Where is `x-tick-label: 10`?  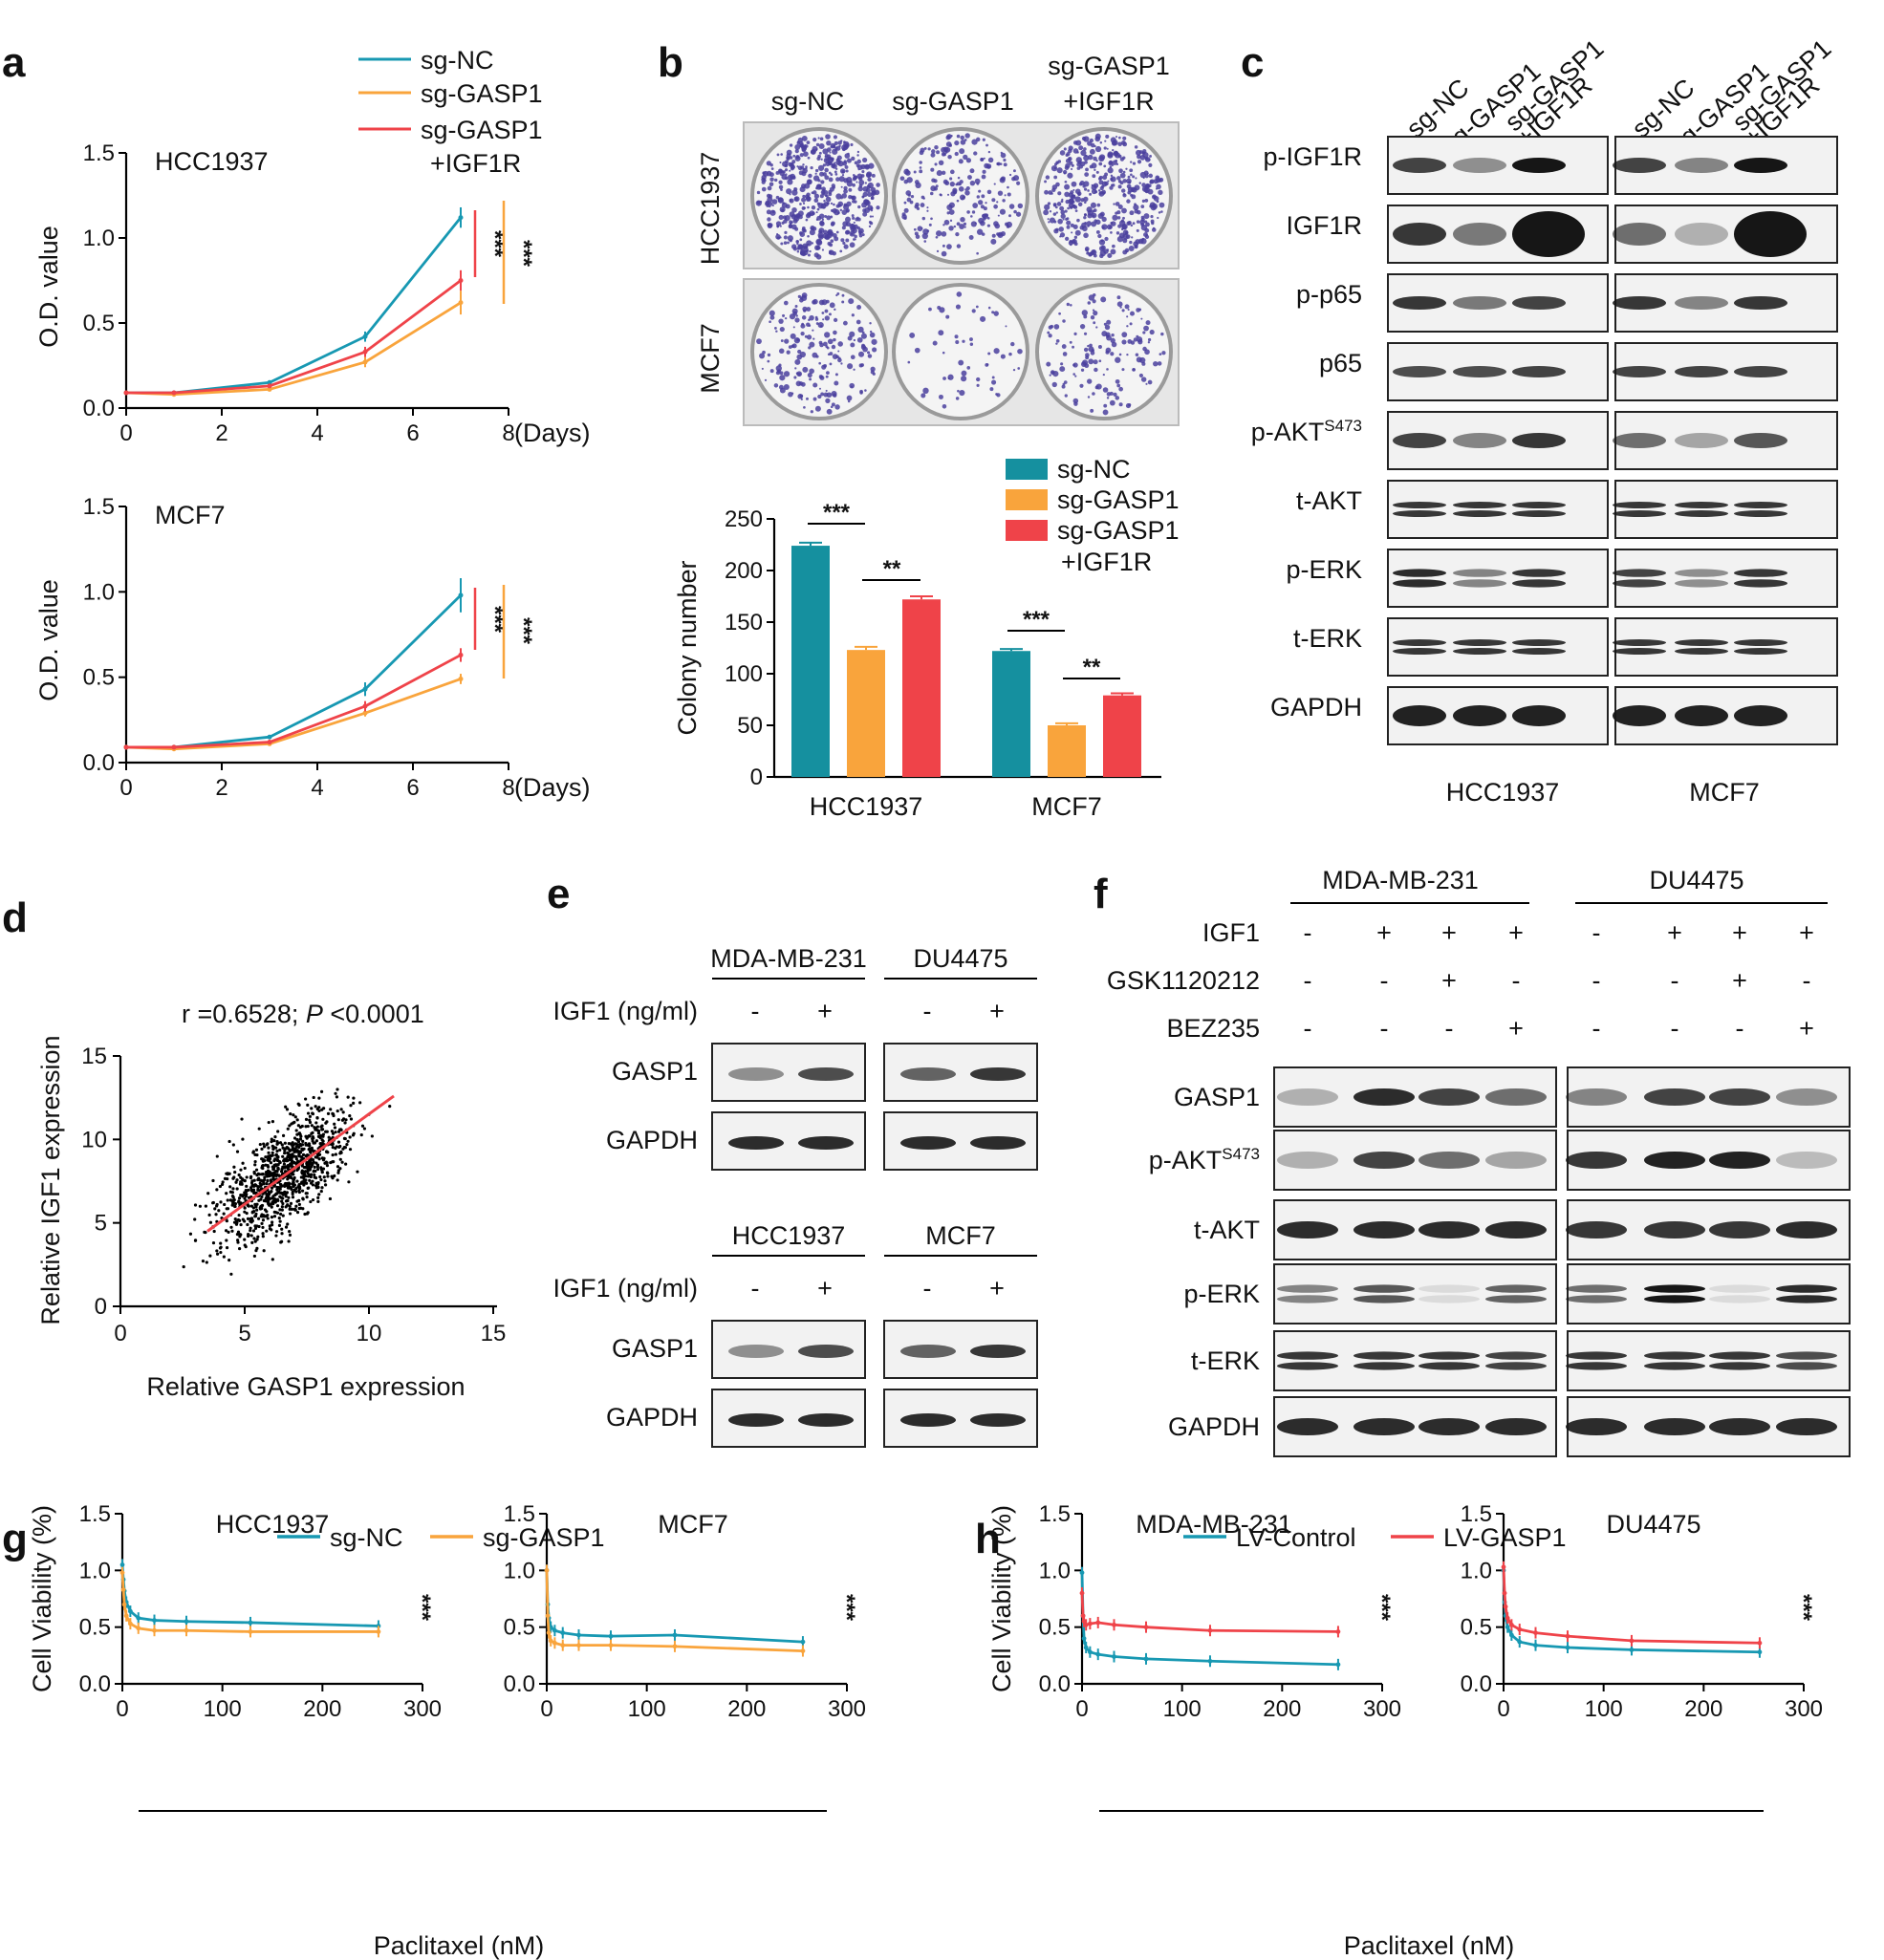
x-tick-label: 10 is located at coordinates (369, 1334).